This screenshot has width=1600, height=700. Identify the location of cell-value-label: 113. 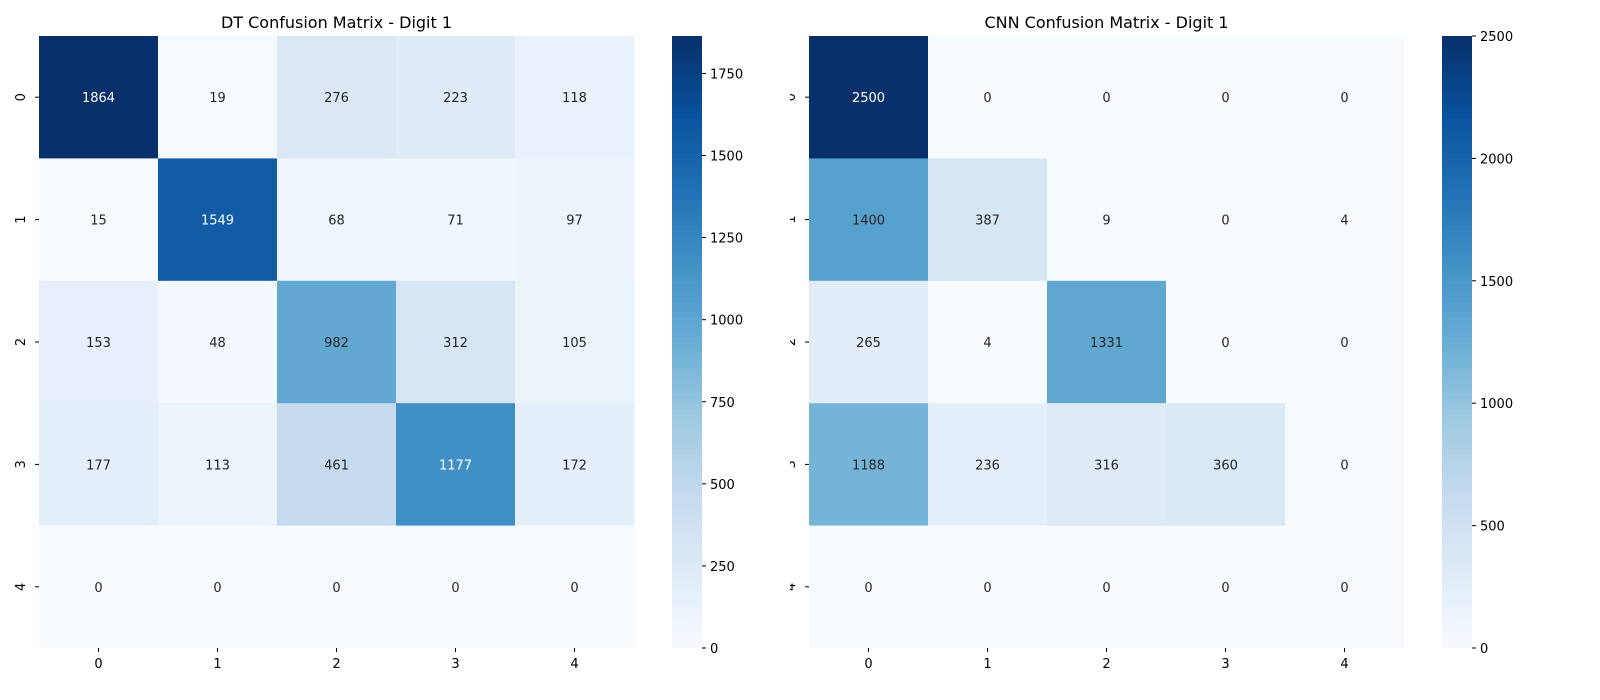
(217, 465).